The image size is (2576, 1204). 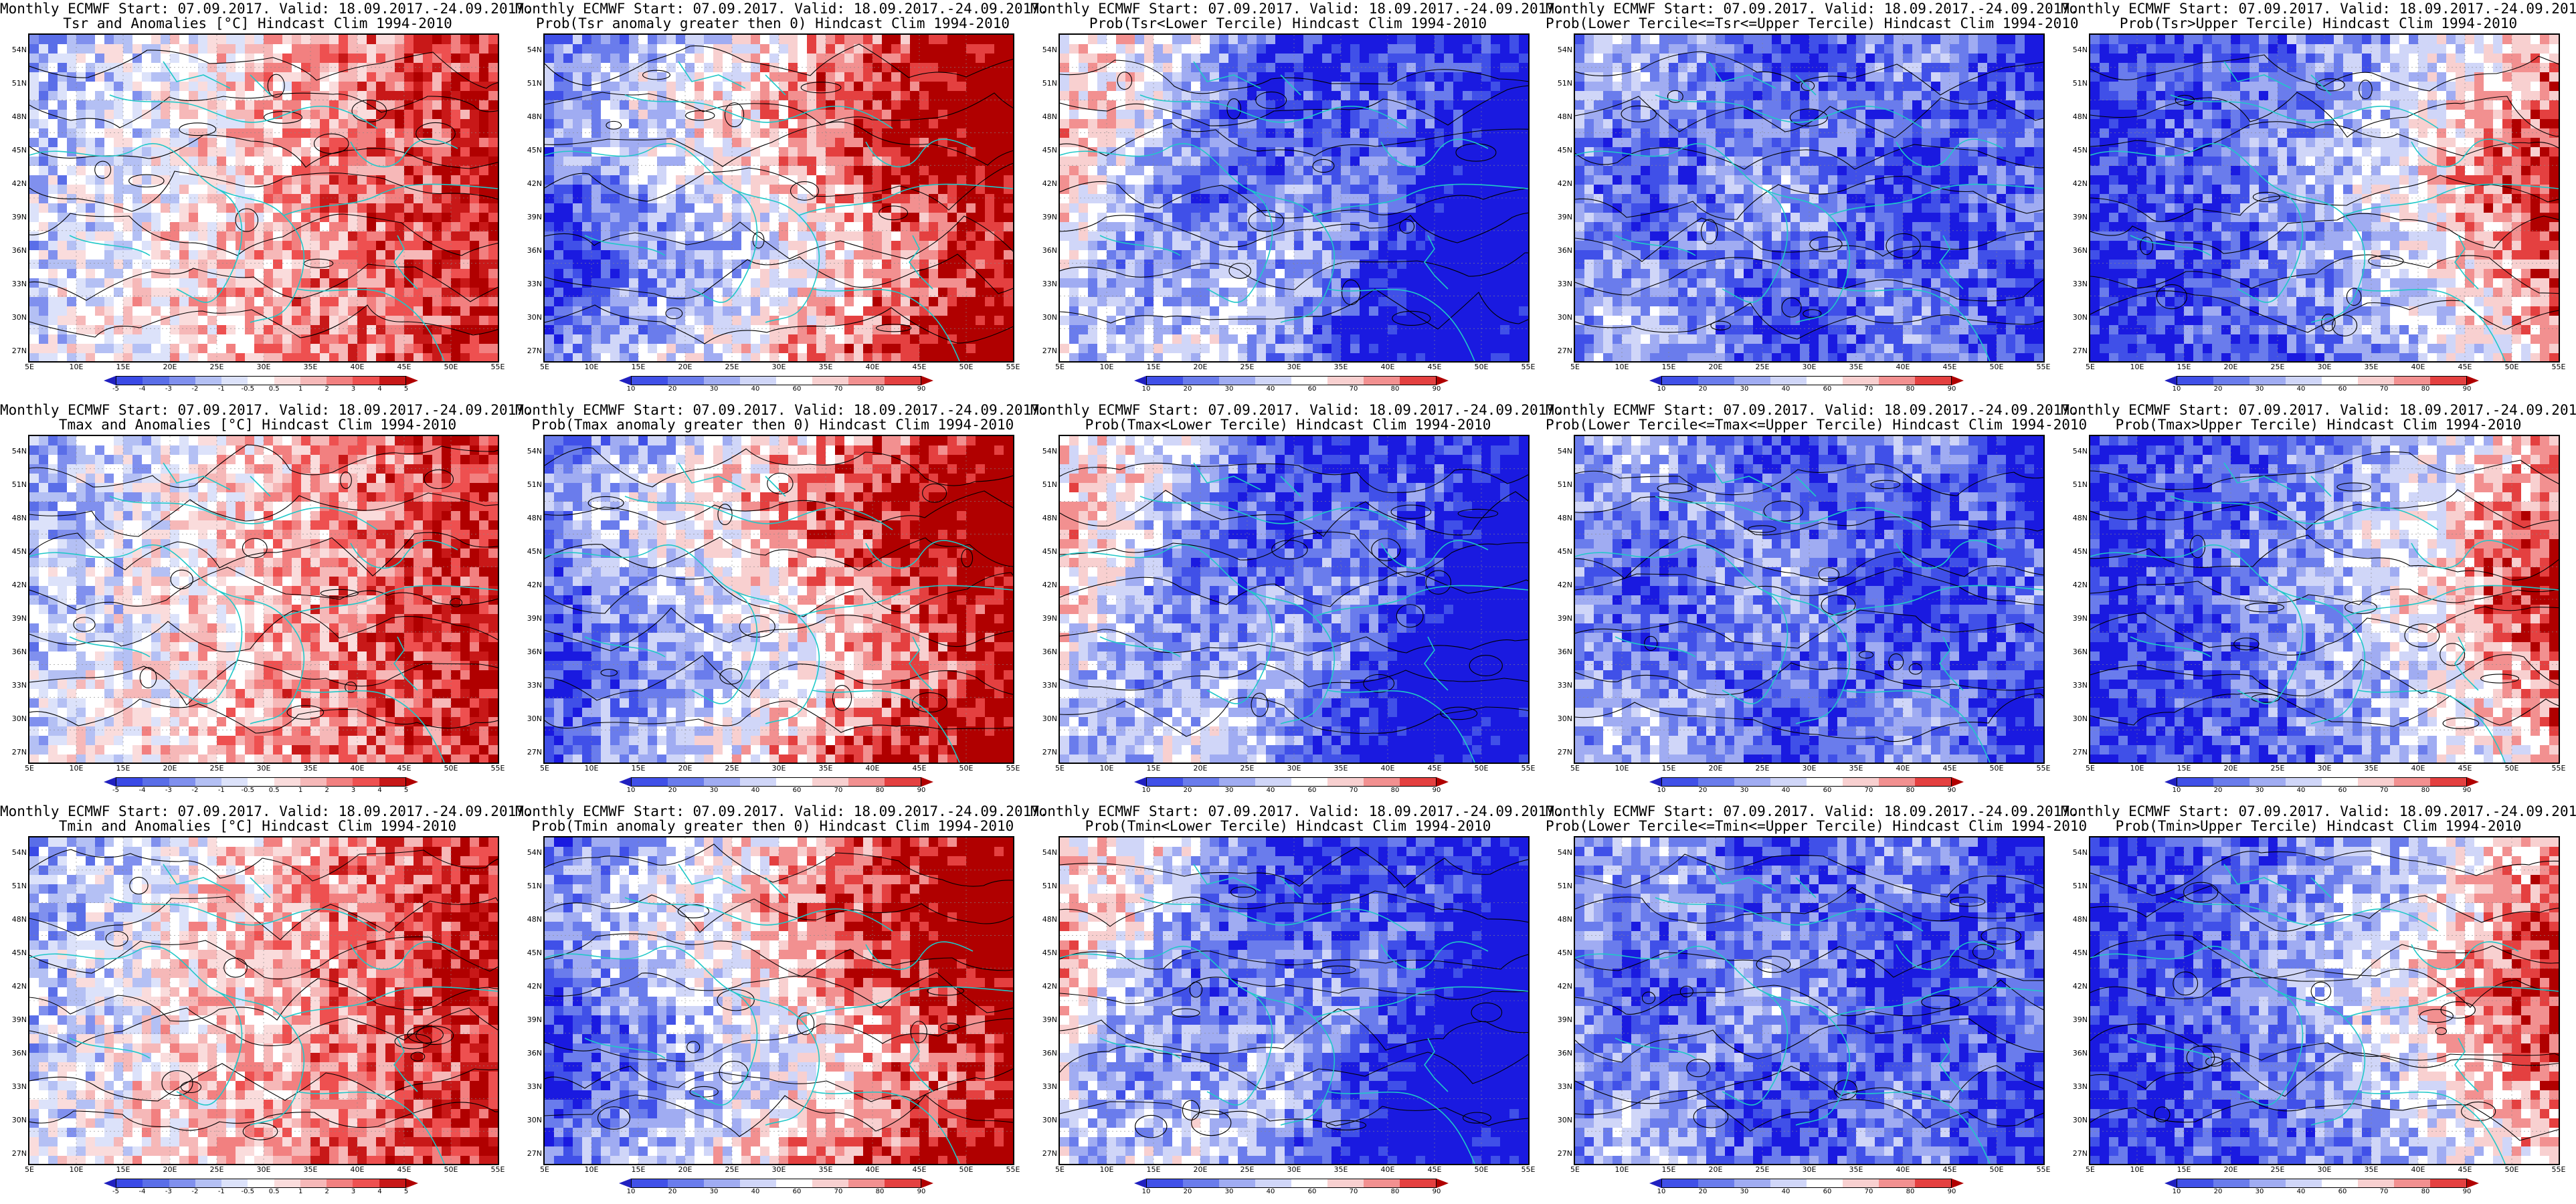 What do you see at coordinates (529, 150) in the screenshot?
I see `latitude-label: 45N` at bounding box center [529, 150].